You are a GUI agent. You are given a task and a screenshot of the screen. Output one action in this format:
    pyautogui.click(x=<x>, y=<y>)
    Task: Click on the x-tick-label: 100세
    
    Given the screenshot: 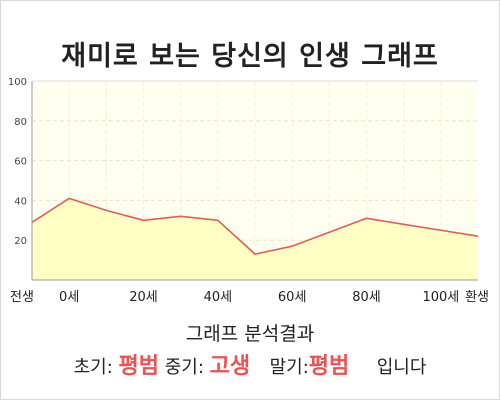 What is the action you would take?
    pyautogui.click(x=440, y=297)
    